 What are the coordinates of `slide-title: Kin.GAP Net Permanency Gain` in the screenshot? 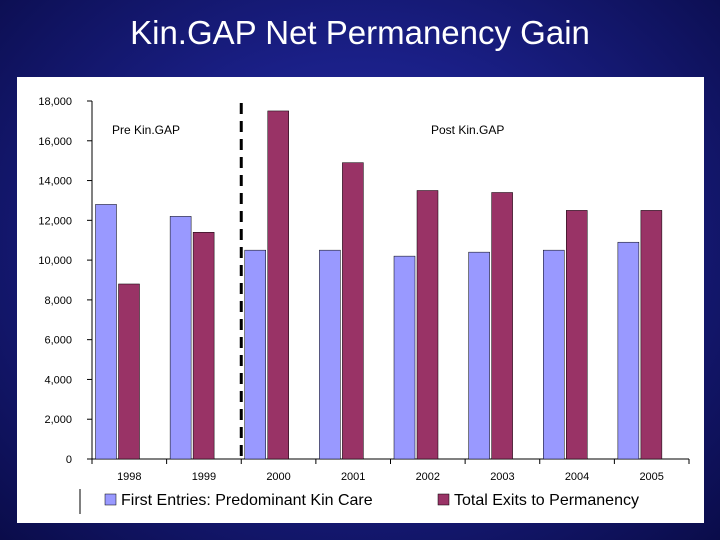 It's located at (360, 32).